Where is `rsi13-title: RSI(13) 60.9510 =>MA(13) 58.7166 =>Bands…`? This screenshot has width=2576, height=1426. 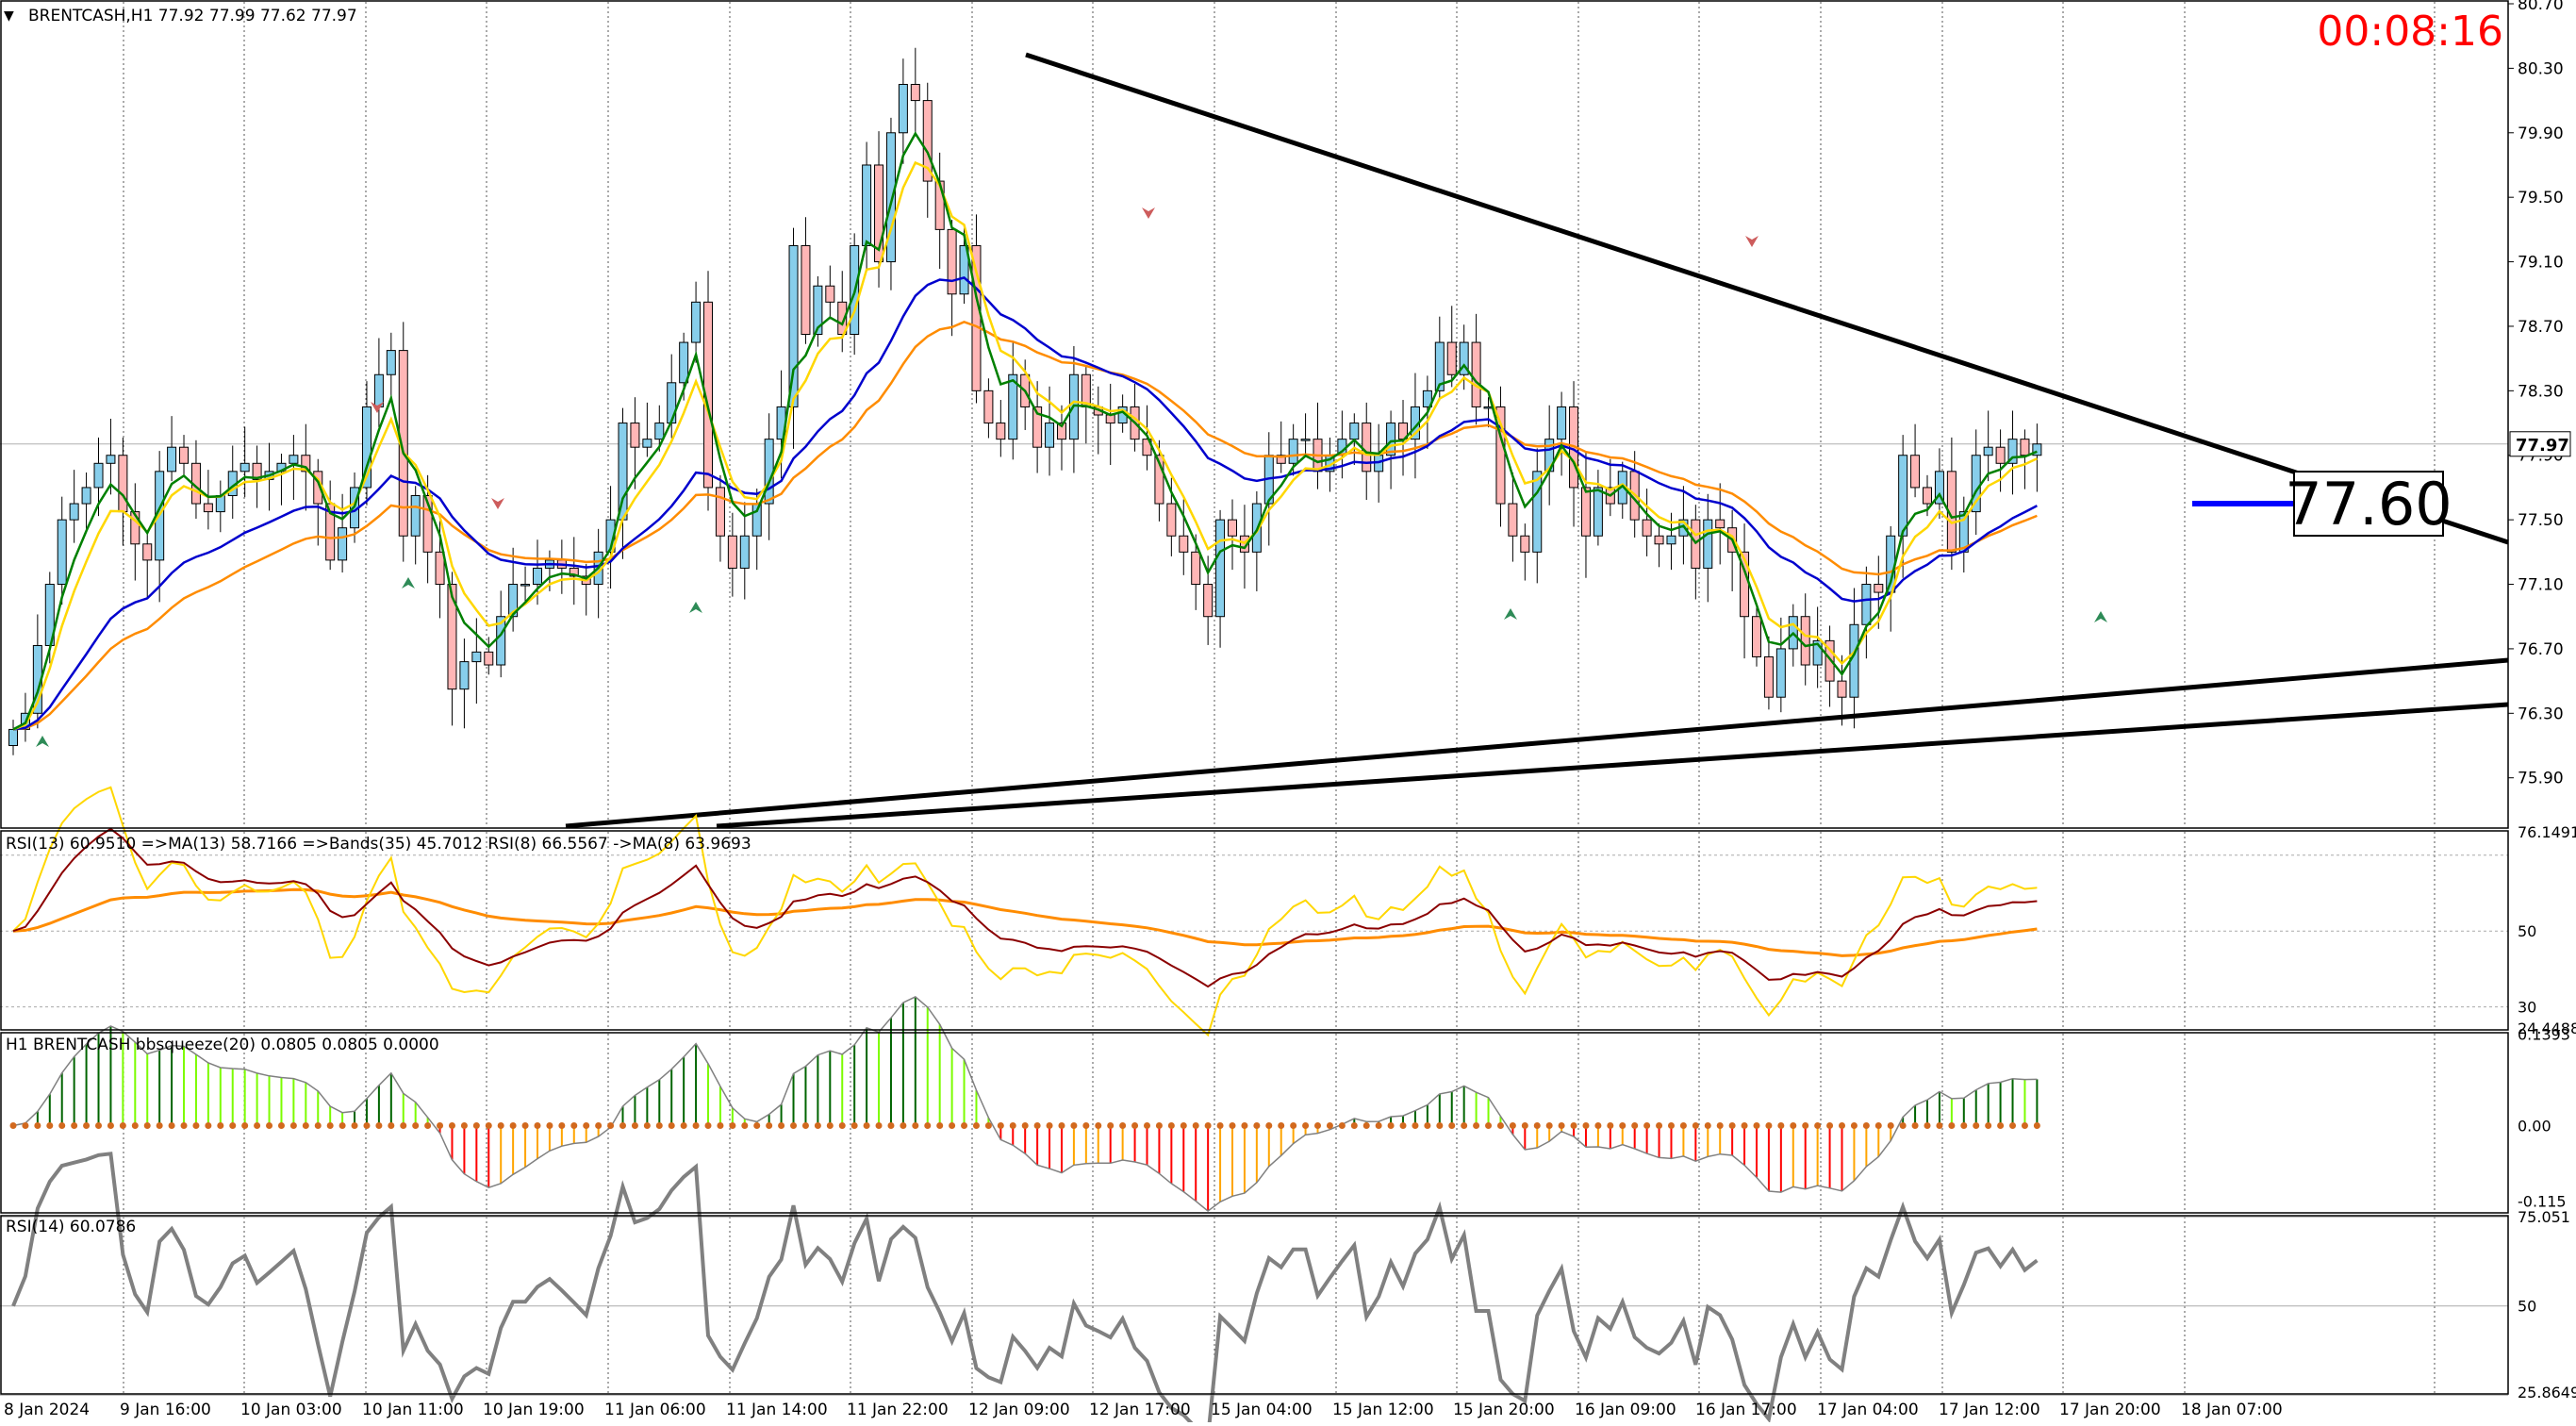
rsi13-title: RSI(13) 60.9510 =>MA(13) 58.7166 =>Bands… is located at coordinates (378, 844).